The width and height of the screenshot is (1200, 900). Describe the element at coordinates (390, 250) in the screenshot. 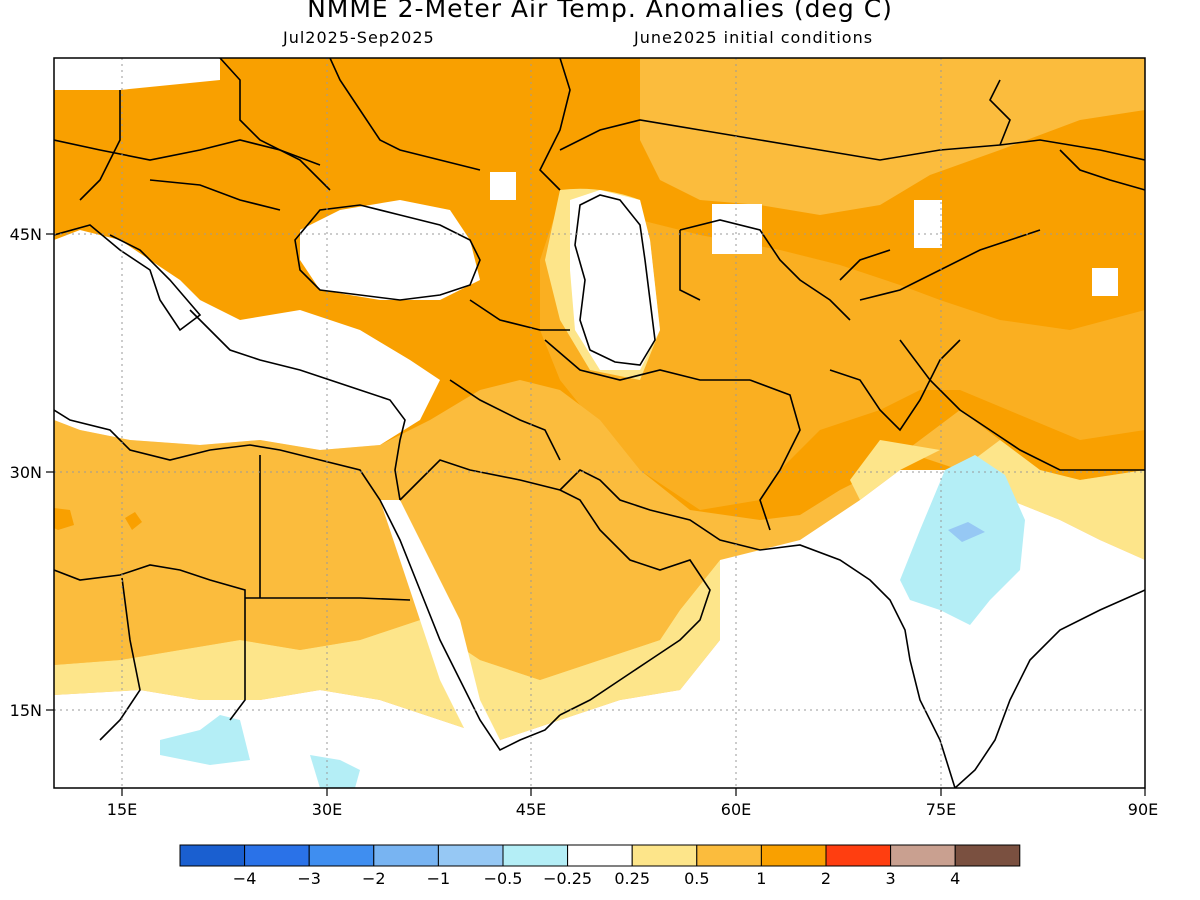

I see `field-white-black-sea` at that location.